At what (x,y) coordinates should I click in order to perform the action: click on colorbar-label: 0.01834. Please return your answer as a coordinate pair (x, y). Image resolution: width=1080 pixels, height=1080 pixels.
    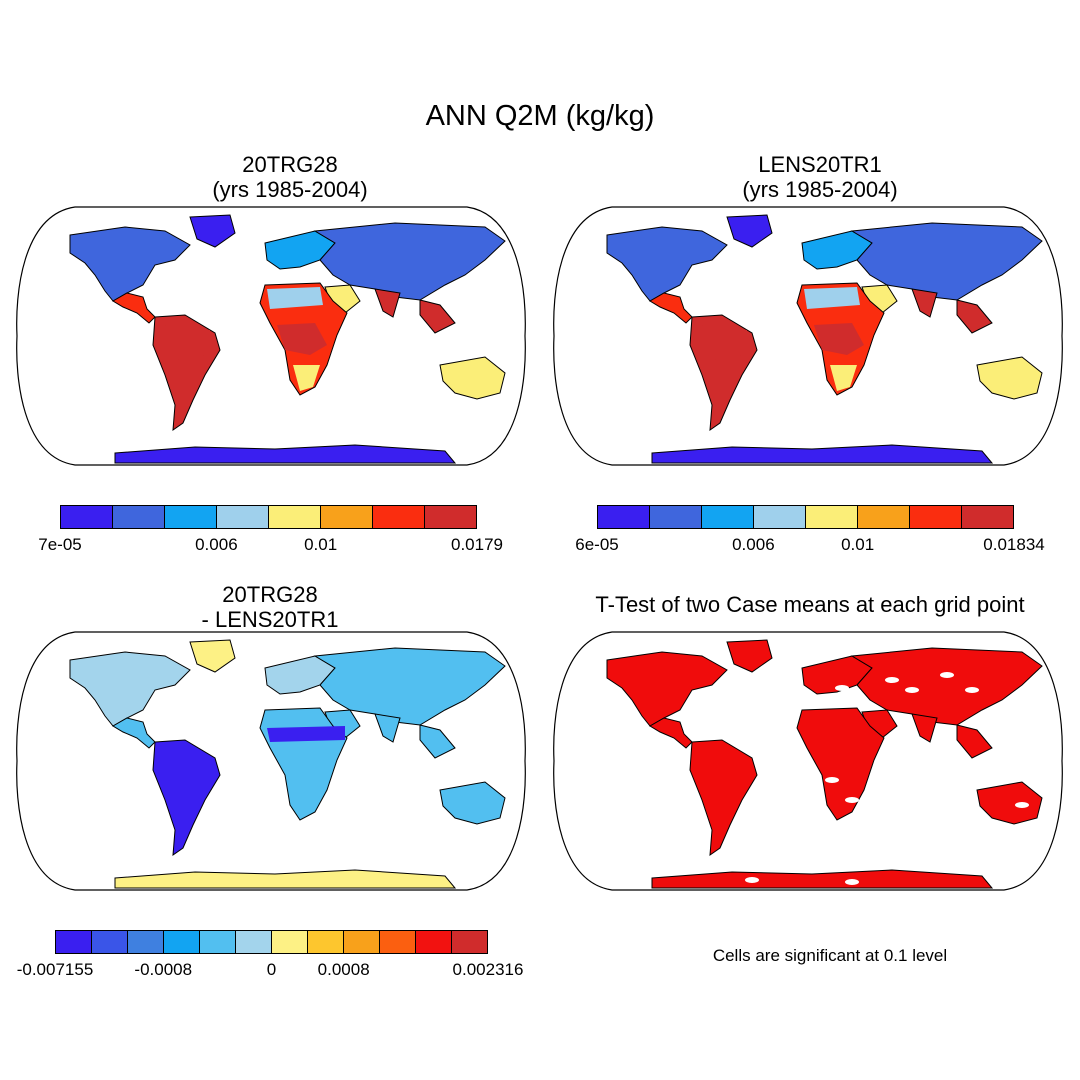
    Looking at the image, I should click on (1014, 544).